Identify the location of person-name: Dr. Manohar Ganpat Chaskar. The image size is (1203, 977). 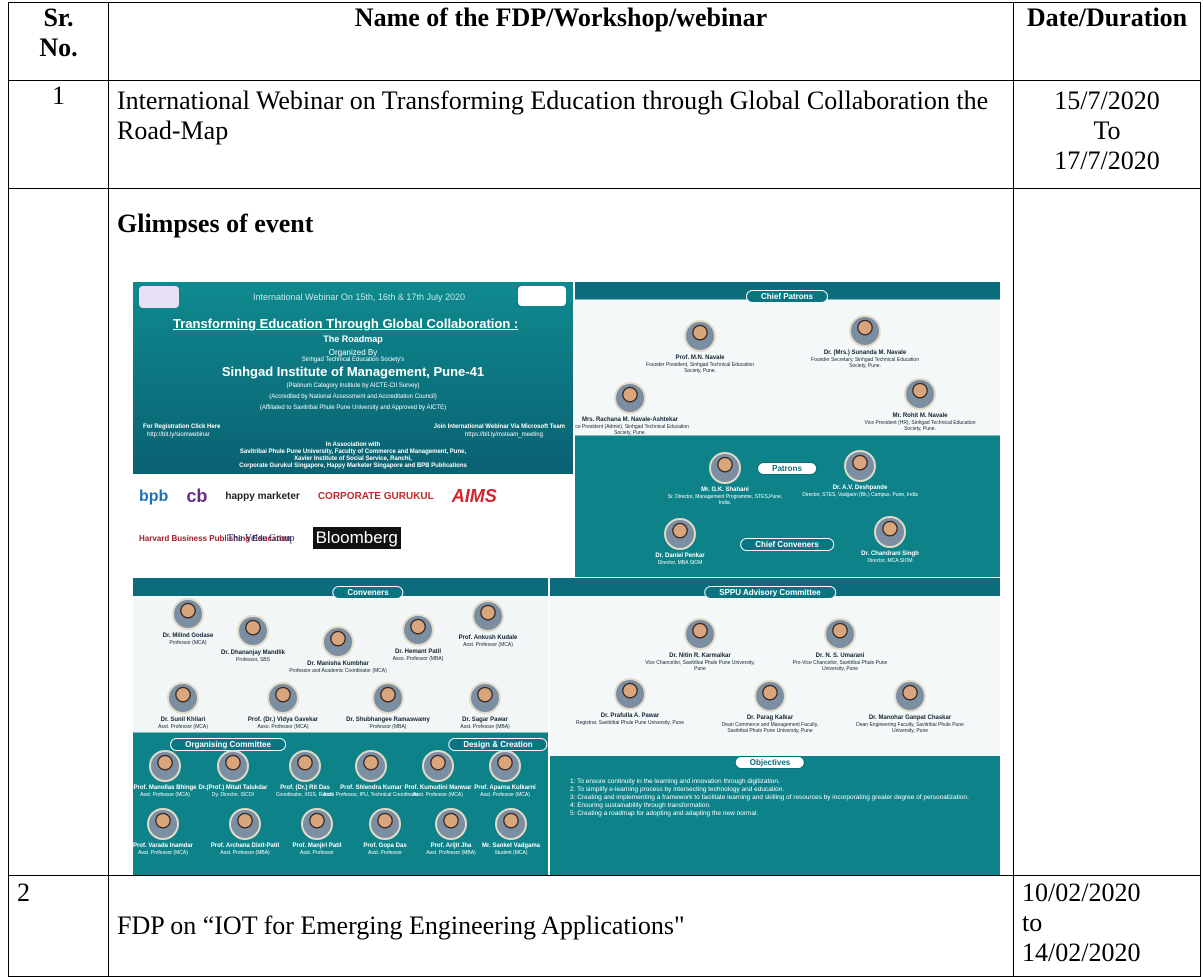
(910, 718).